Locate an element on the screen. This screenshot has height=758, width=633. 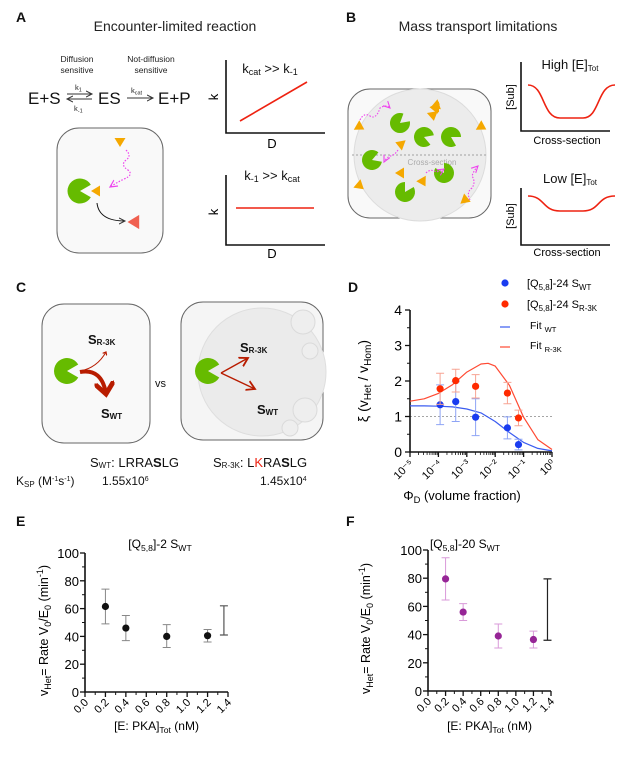
plot-low-xlabel: Cross-section is located at coordinates (566, 253).